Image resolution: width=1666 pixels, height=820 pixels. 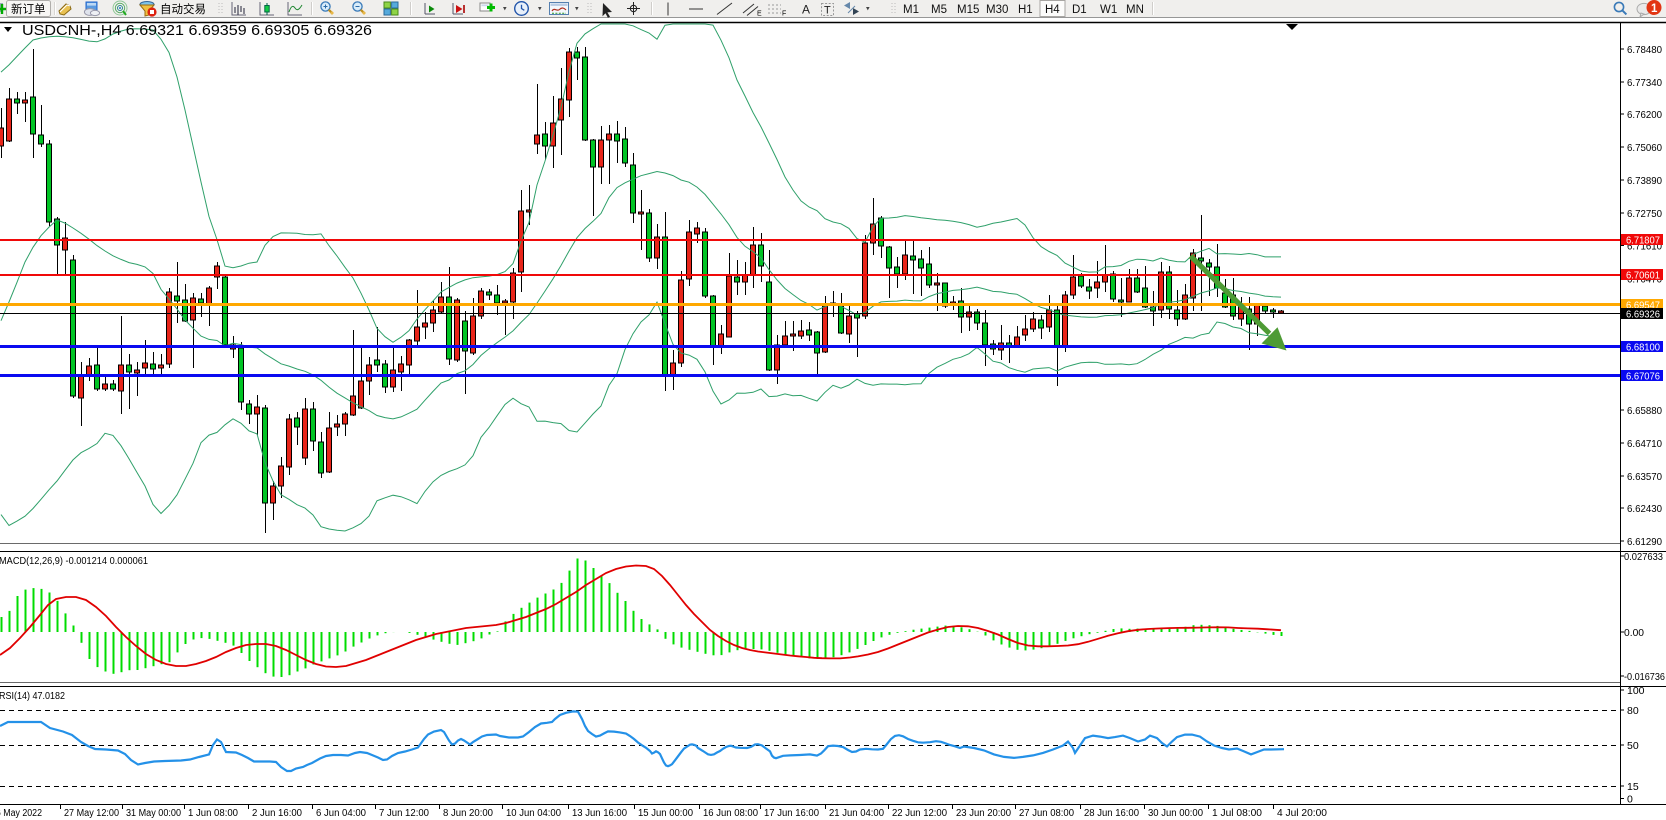 I want to click on svg-text: 6.67076, so click(x=1643, y=377).